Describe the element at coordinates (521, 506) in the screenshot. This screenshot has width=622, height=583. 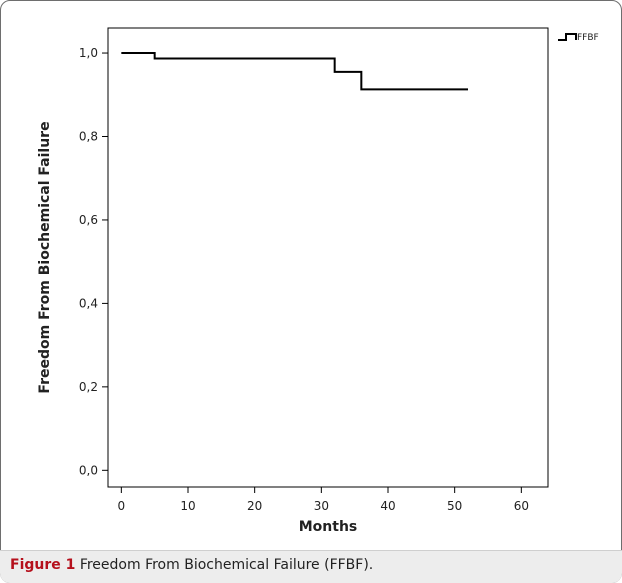
I see `x-tick-label: 60` at that location.